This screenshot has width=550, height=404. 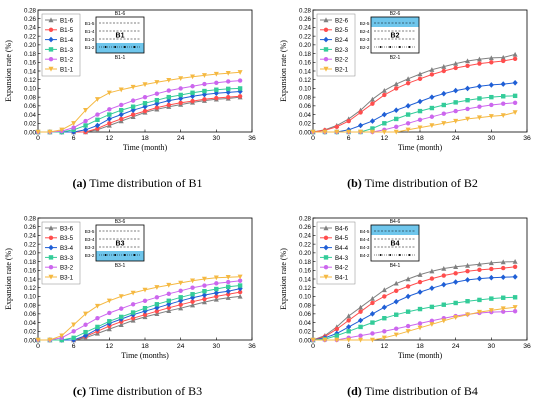 I want to click on inset-row-label: B4-2, so click(x=365, y=255).